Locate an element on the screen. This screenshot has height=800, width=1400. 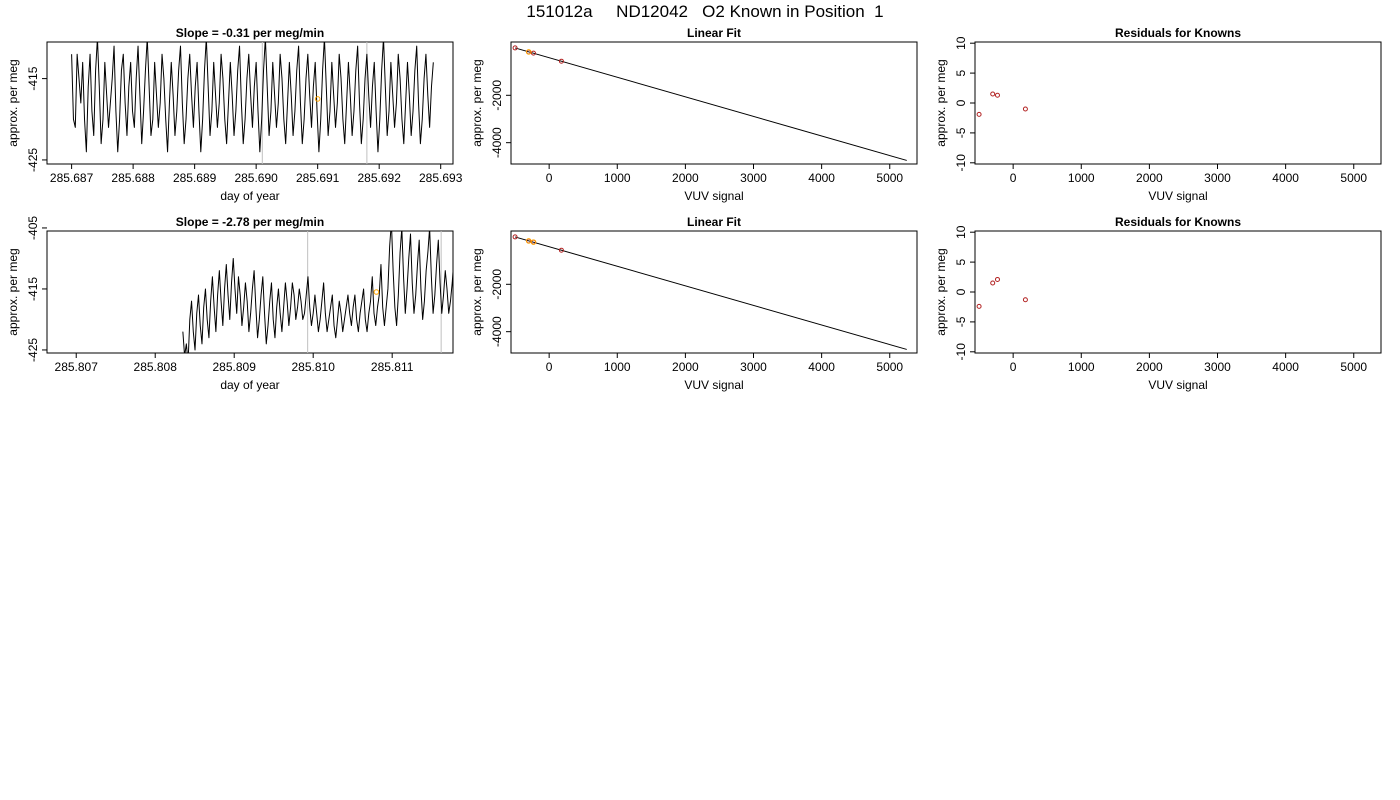
x-tick-label: 285.693 is located at coordinates (441, 178).